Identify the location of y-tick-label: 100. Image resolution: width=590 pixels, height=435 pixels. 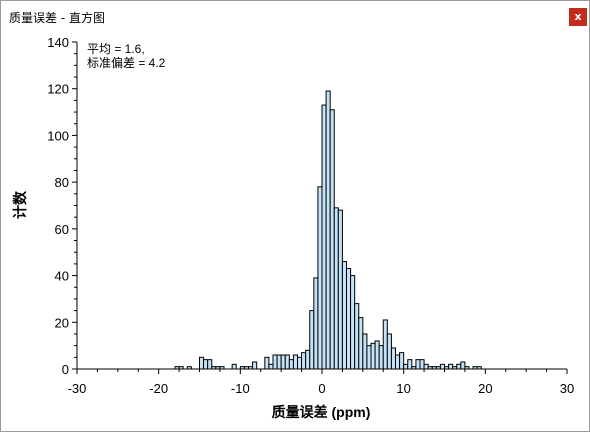
(58, 135).